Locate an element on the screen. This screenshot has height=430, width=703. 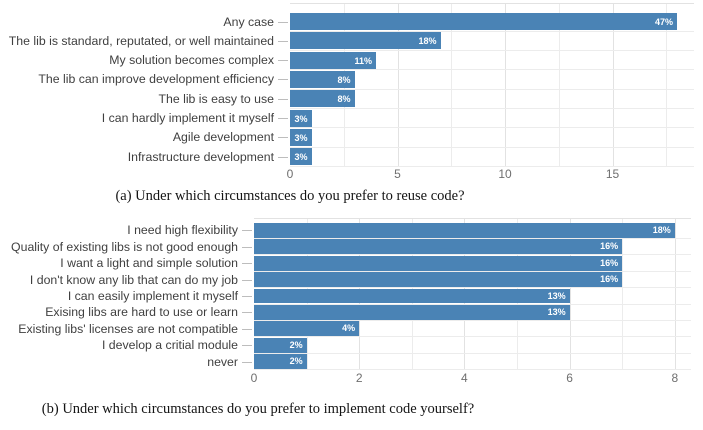
category-label: Agile development is located at coordinates (223, 137).